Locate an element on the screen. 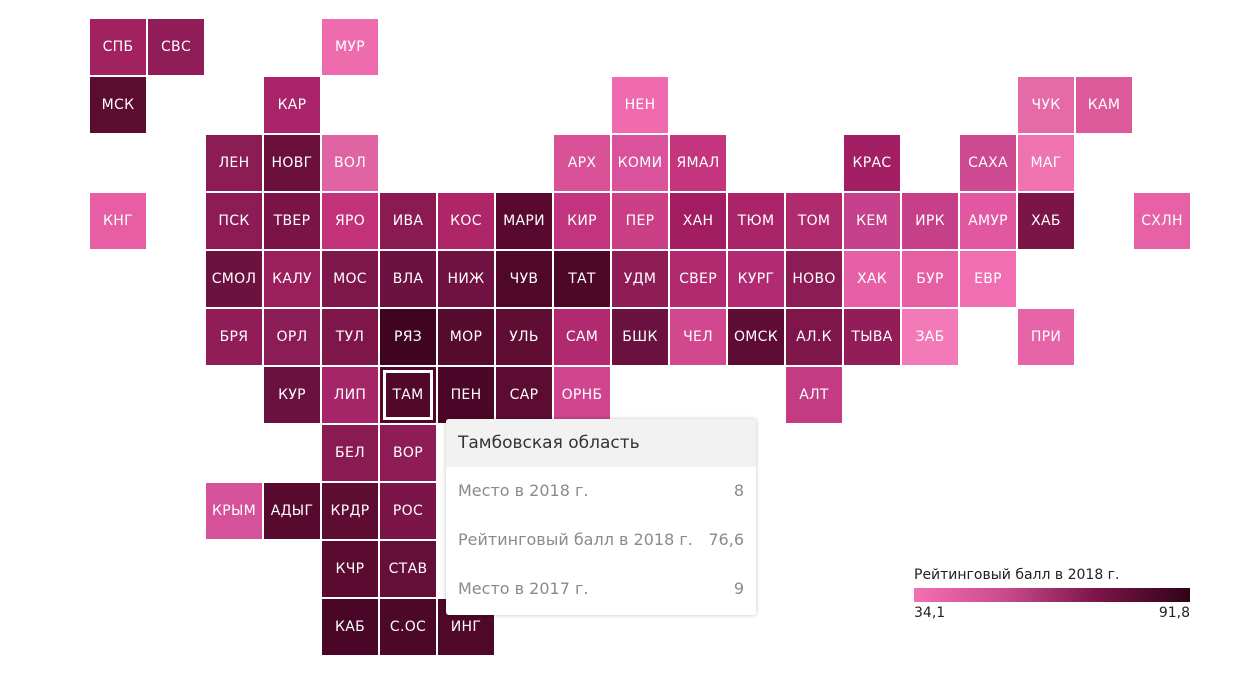 This screenshot has height=695, width=1251. region-tile: ВОЛ is located at coordinates (350, 163).